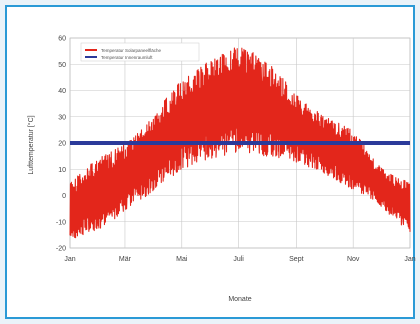  Describe the element at coordinates (62, 170) in the screenshot. I see `y-tick-label: 10` at that location.